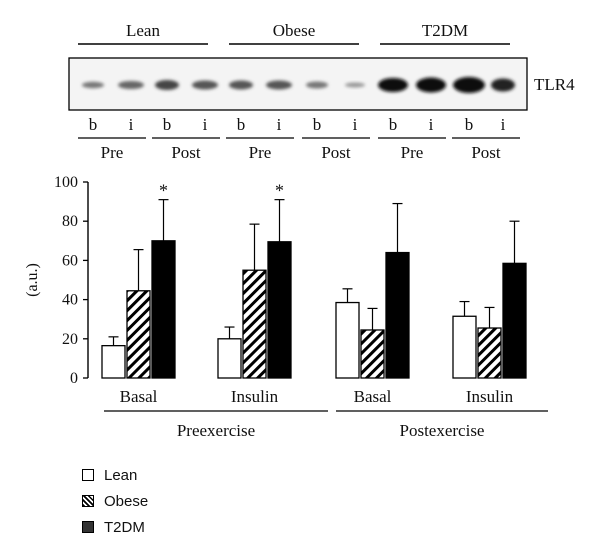 Image resolution: width=600 pixels, height=556 pixels. Describe the element at coordinates (445, 30) in the screenshot. I see `blot-group-label-t2dm: T2DM` at that location.